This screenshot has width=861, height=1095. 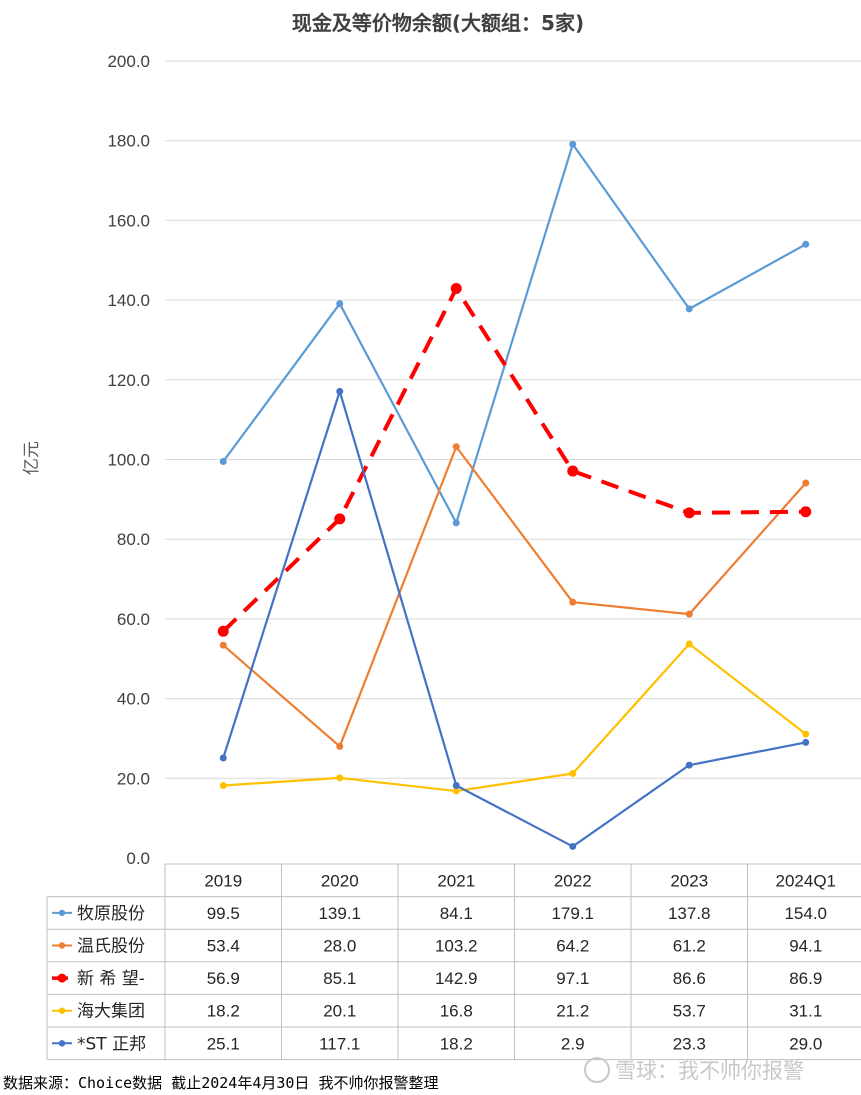 What do you see at coordinates (111, 1012) in the screenshot?
I see `legend-label: 海大集团` at bounding box center [111, 1012].